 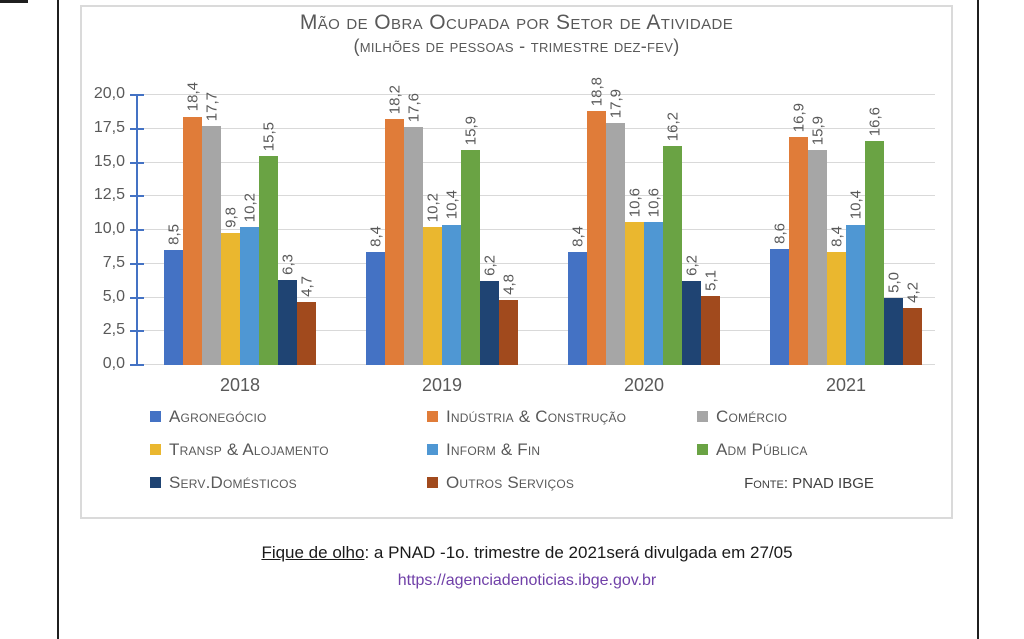 What do you see at coordinates (113, 296) in the screenshot?
I see `y-tick-label: 5,0` at bounding box center [113, 296].